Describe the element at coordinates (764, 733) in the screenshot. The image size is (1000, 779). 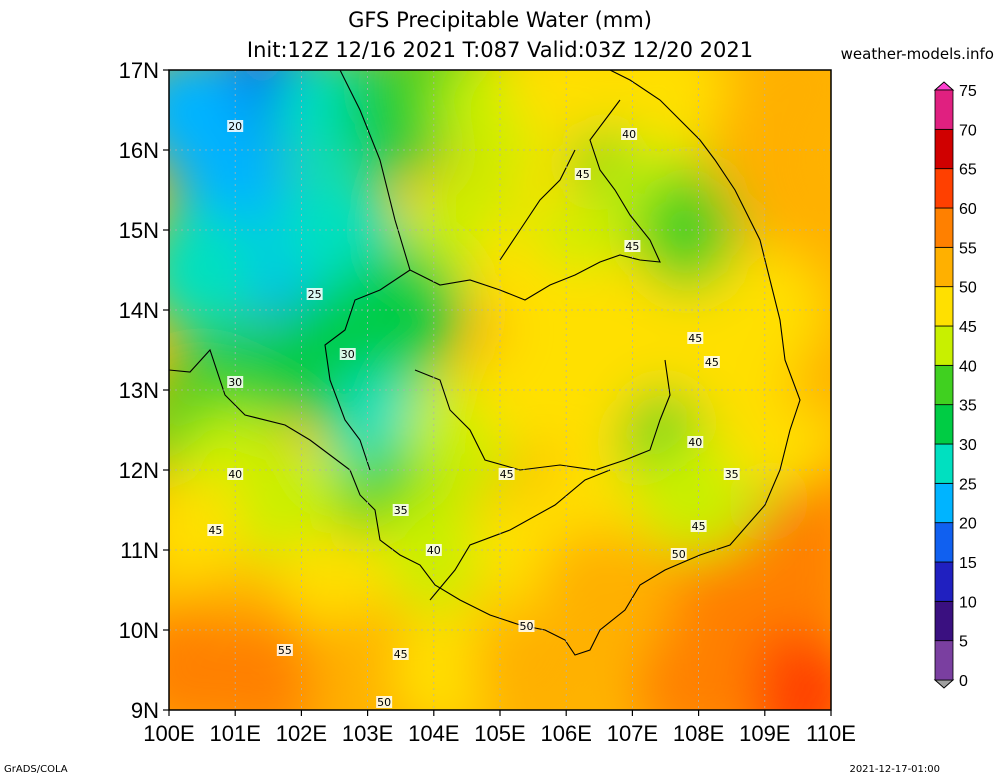
I see `lon-tick-label: 109E` at that location.